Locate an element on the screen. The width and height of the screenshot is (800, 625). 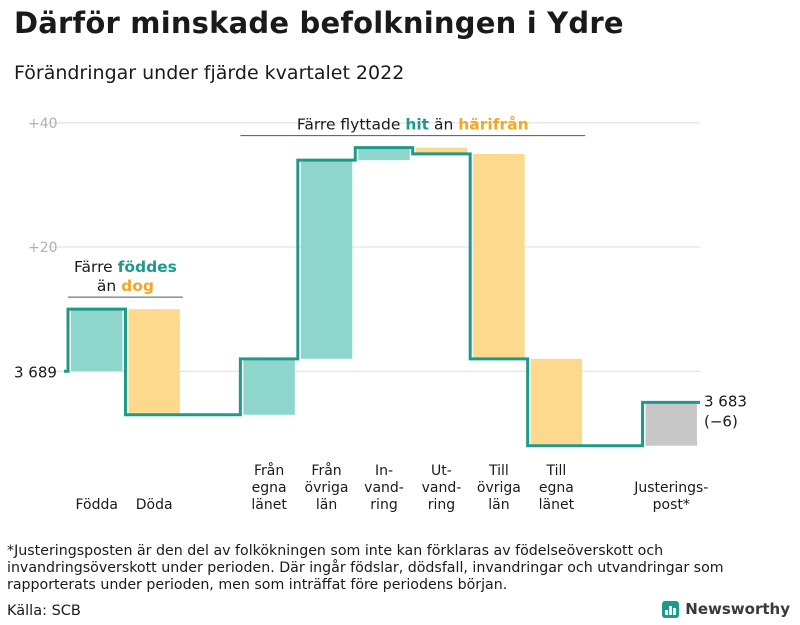
category-label: Döda is located at coordinates (154, 505).